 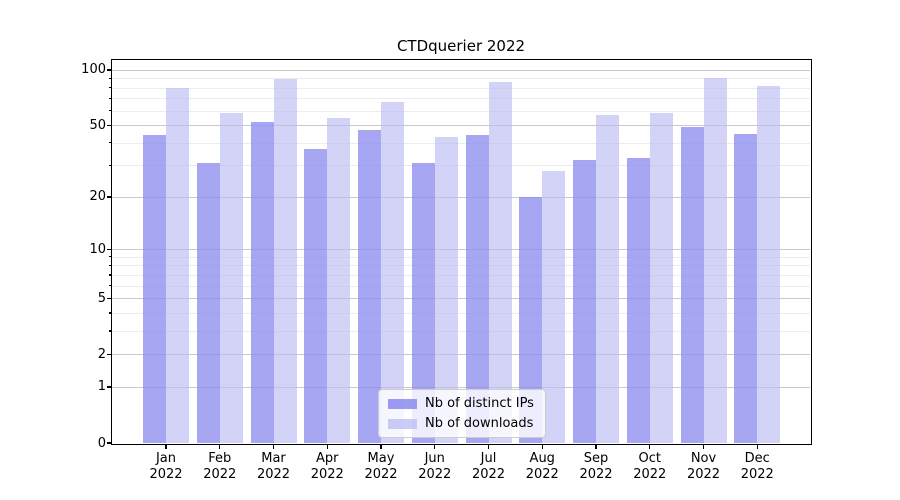 What do you see at coordinates (273, 466) in the screenshot?
I see `x-tick-label-mar: Mar 2022` at bounding box center [273, 466].